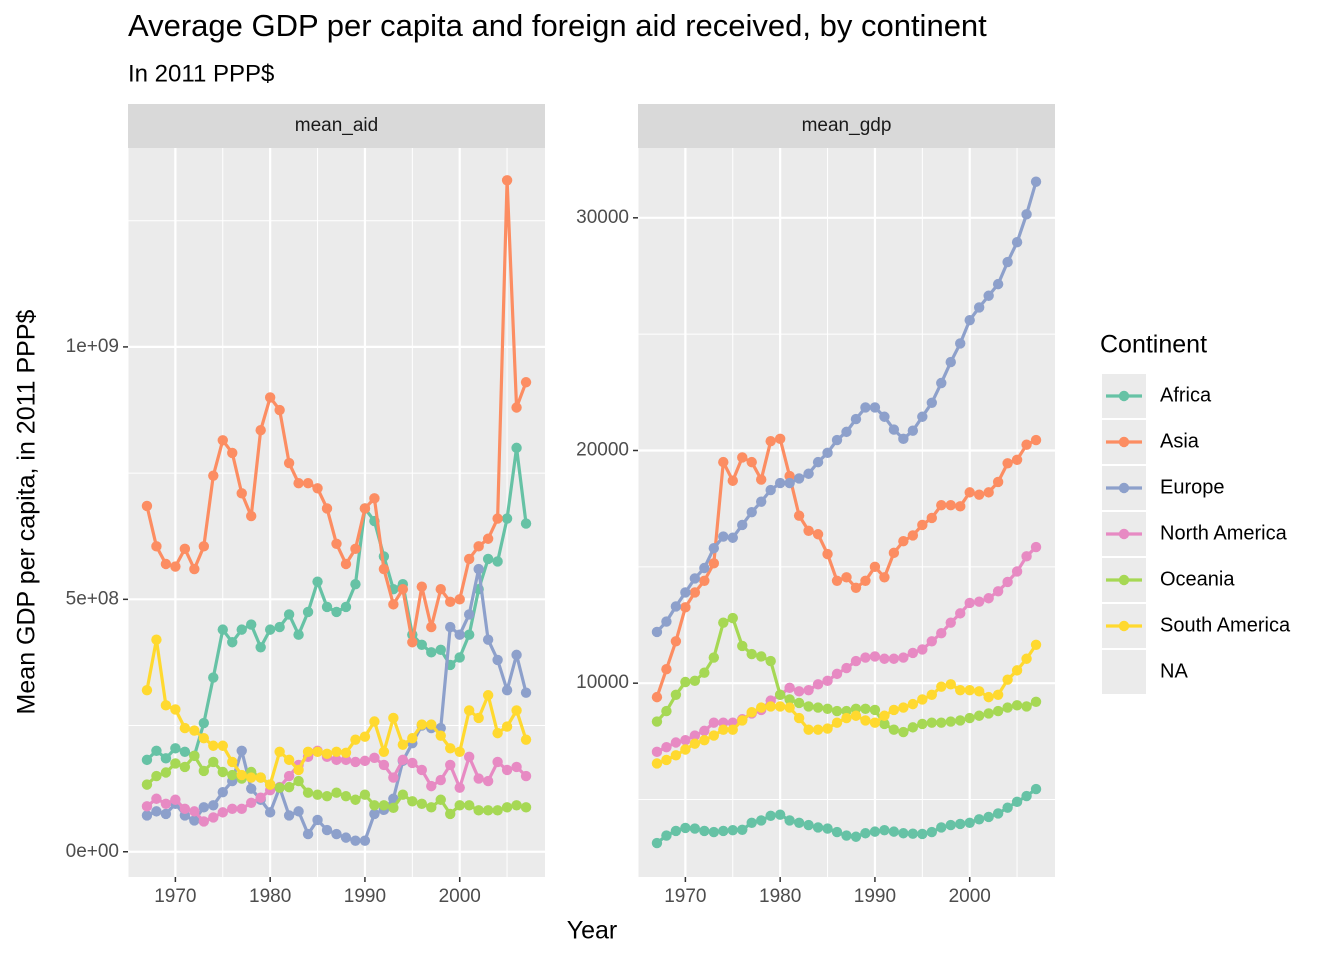 Image resolution: width=1344 pixels, height=960 pixels. I want to click on legend-label: Europe, so click(1192, 487).